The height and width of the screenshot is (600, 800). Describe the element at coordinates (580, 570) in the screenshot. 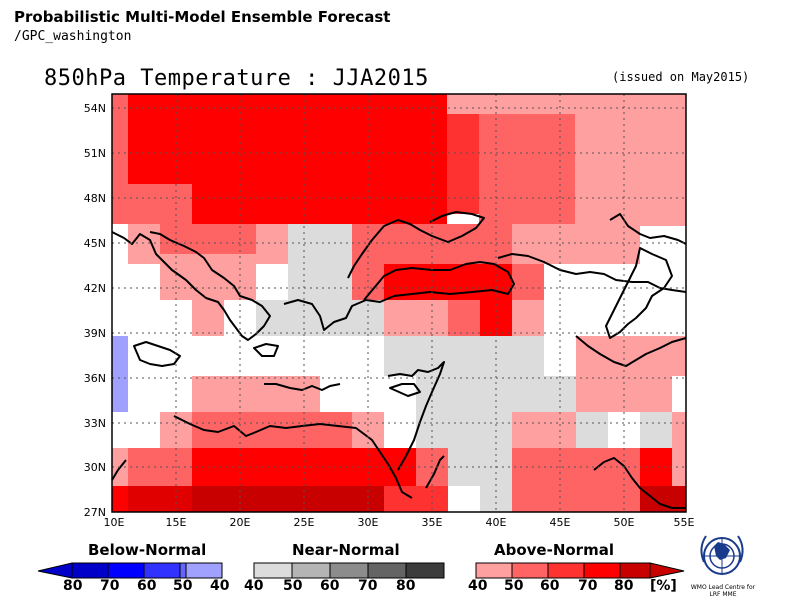

I see `legend-above-normal` at that location.